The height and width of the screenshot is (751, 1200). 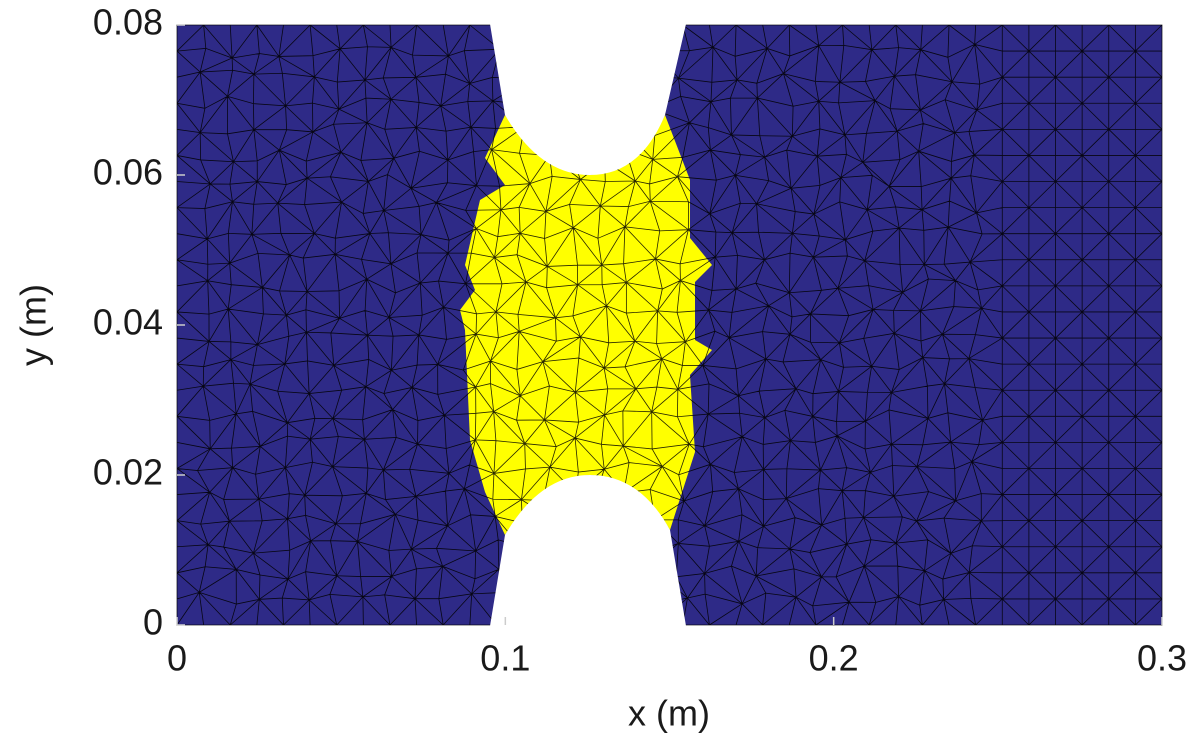 What do you see at coordinates (128, 322) in the screenshot?
I see `y-tick-label: 0.04` at bounding box center [128, 322].